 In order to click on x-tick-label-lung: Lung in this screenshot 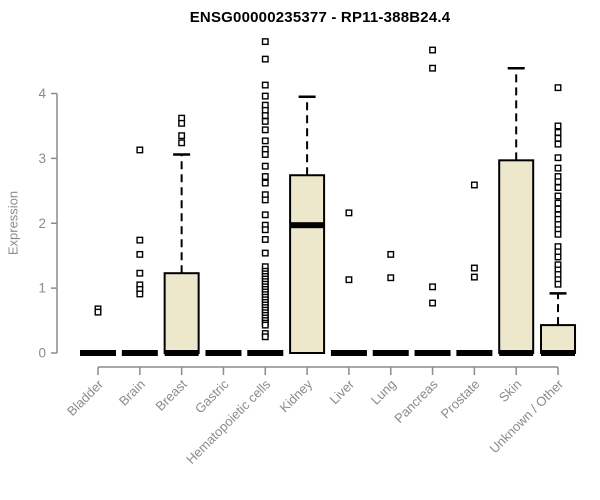, I will do `click(383, 392)`.